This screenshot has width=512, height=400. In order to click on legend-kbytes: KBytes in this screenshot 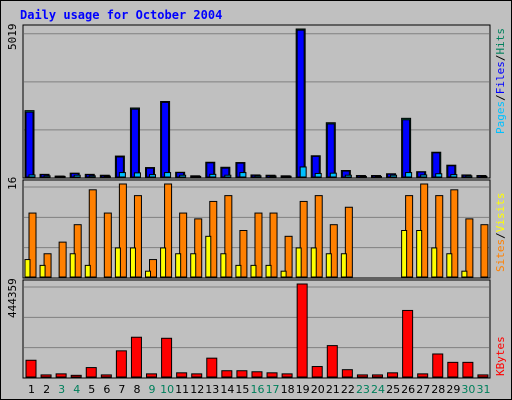, I will do `click(500, 356)`.